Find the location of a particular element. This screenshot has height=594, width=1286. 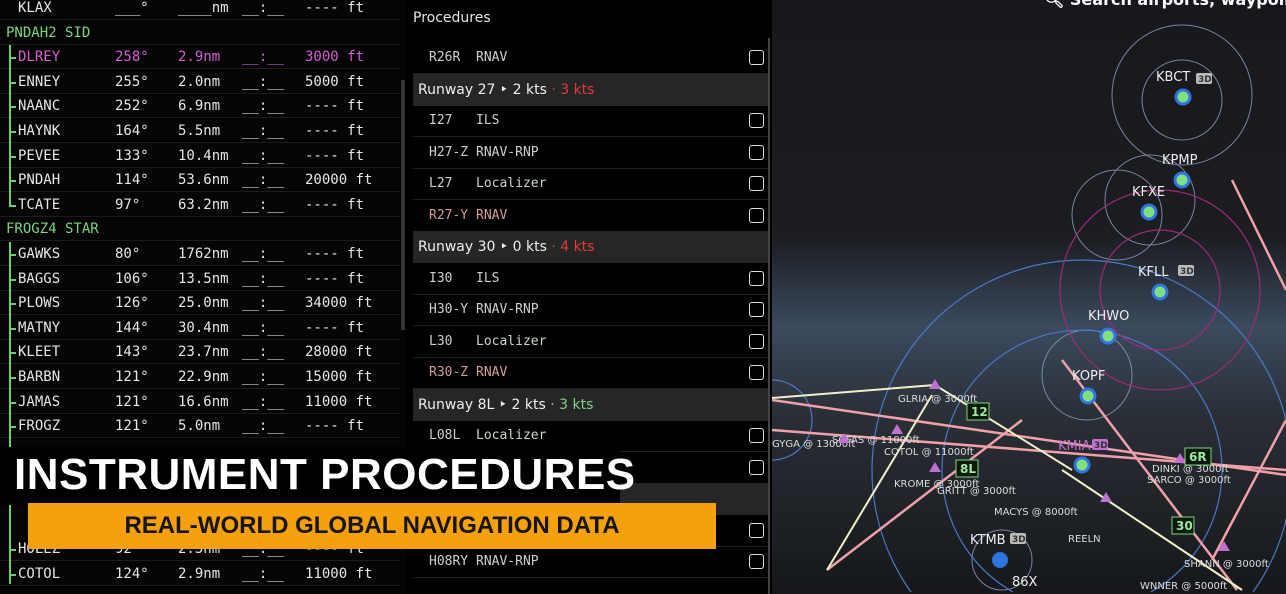

altitude: ---- ft is located at coordinates (335, 8).